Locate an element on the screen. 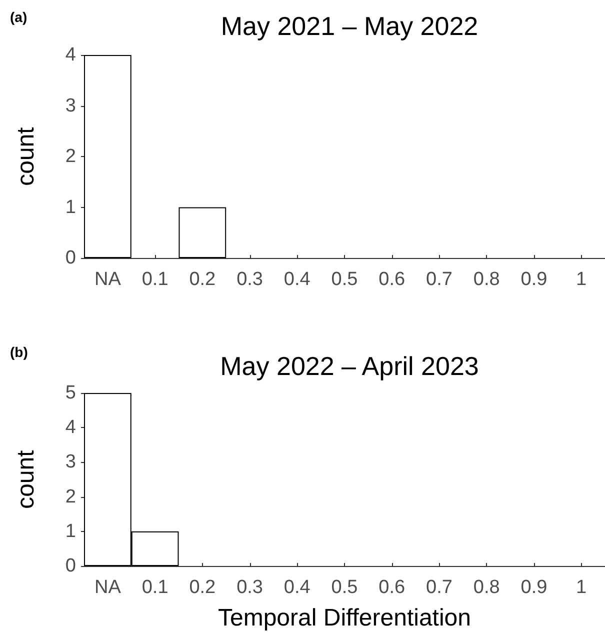  text: (a) is located at coordinates (19, 17).